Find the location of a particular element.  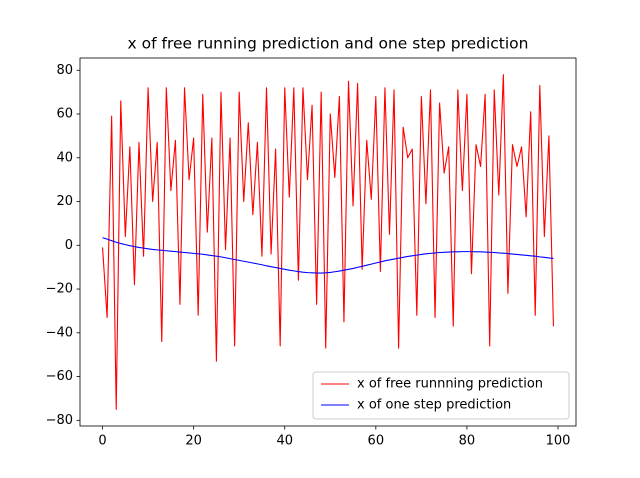

legend-label: x of free runnning prediction is located at coordinates (450, 384).